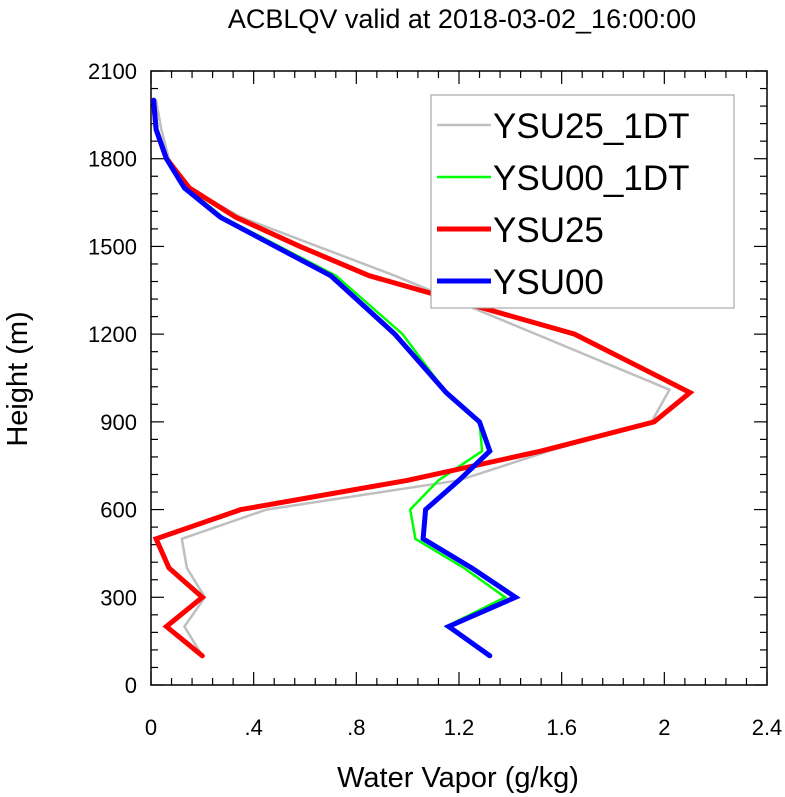 Image resolution: width=785 pixels, height=797 pixels. I want to click on legend: YSU25_1DT YSU00_1DT YSU25 YSU00, so click(582, 201).